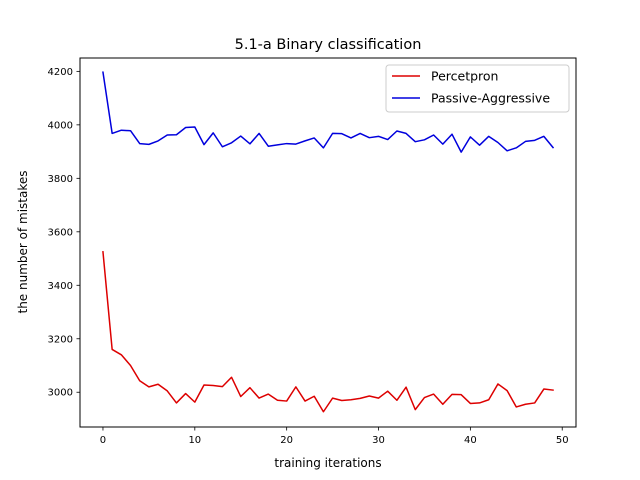  What do you see at coordinates (23, 241) in the screenshot?
I see `y-axis-label: the number of mistakes` at bounding box center [23, 241].